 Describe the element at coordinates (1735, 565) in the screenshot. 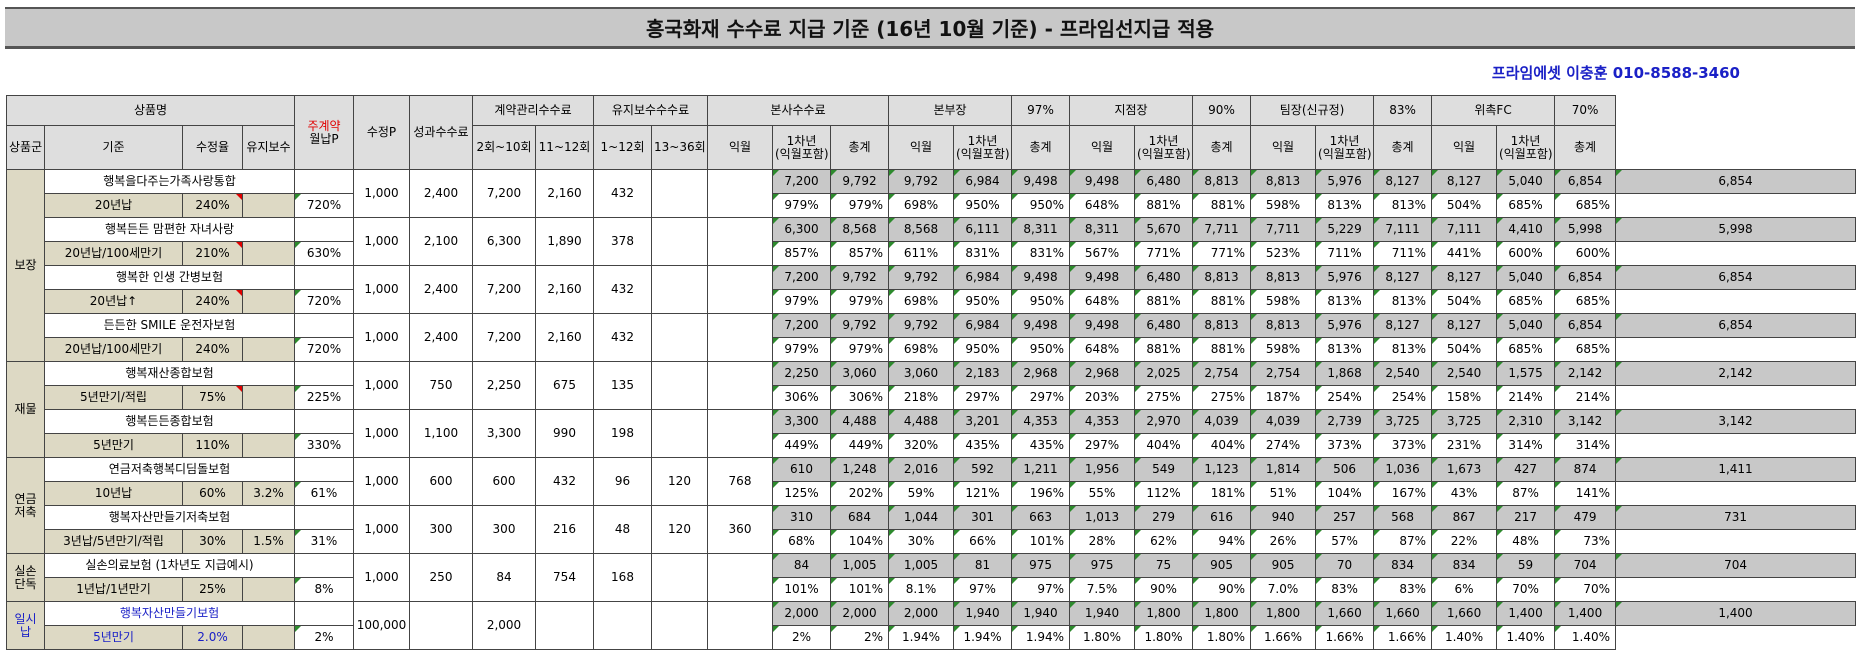

I see `commission-value: 704` at that location.